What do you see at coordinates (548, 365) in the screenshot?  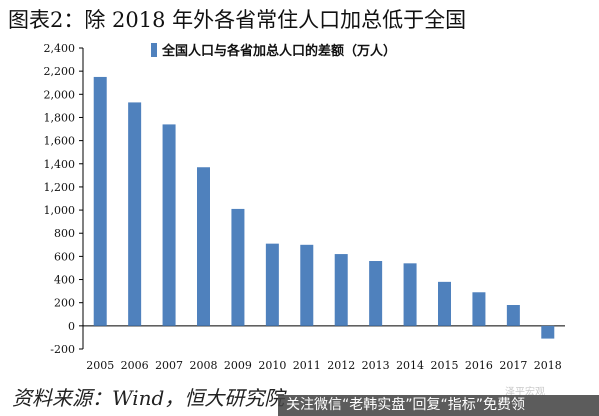 I see `x-tick-label: 2018` at bounding box center [548, 365].